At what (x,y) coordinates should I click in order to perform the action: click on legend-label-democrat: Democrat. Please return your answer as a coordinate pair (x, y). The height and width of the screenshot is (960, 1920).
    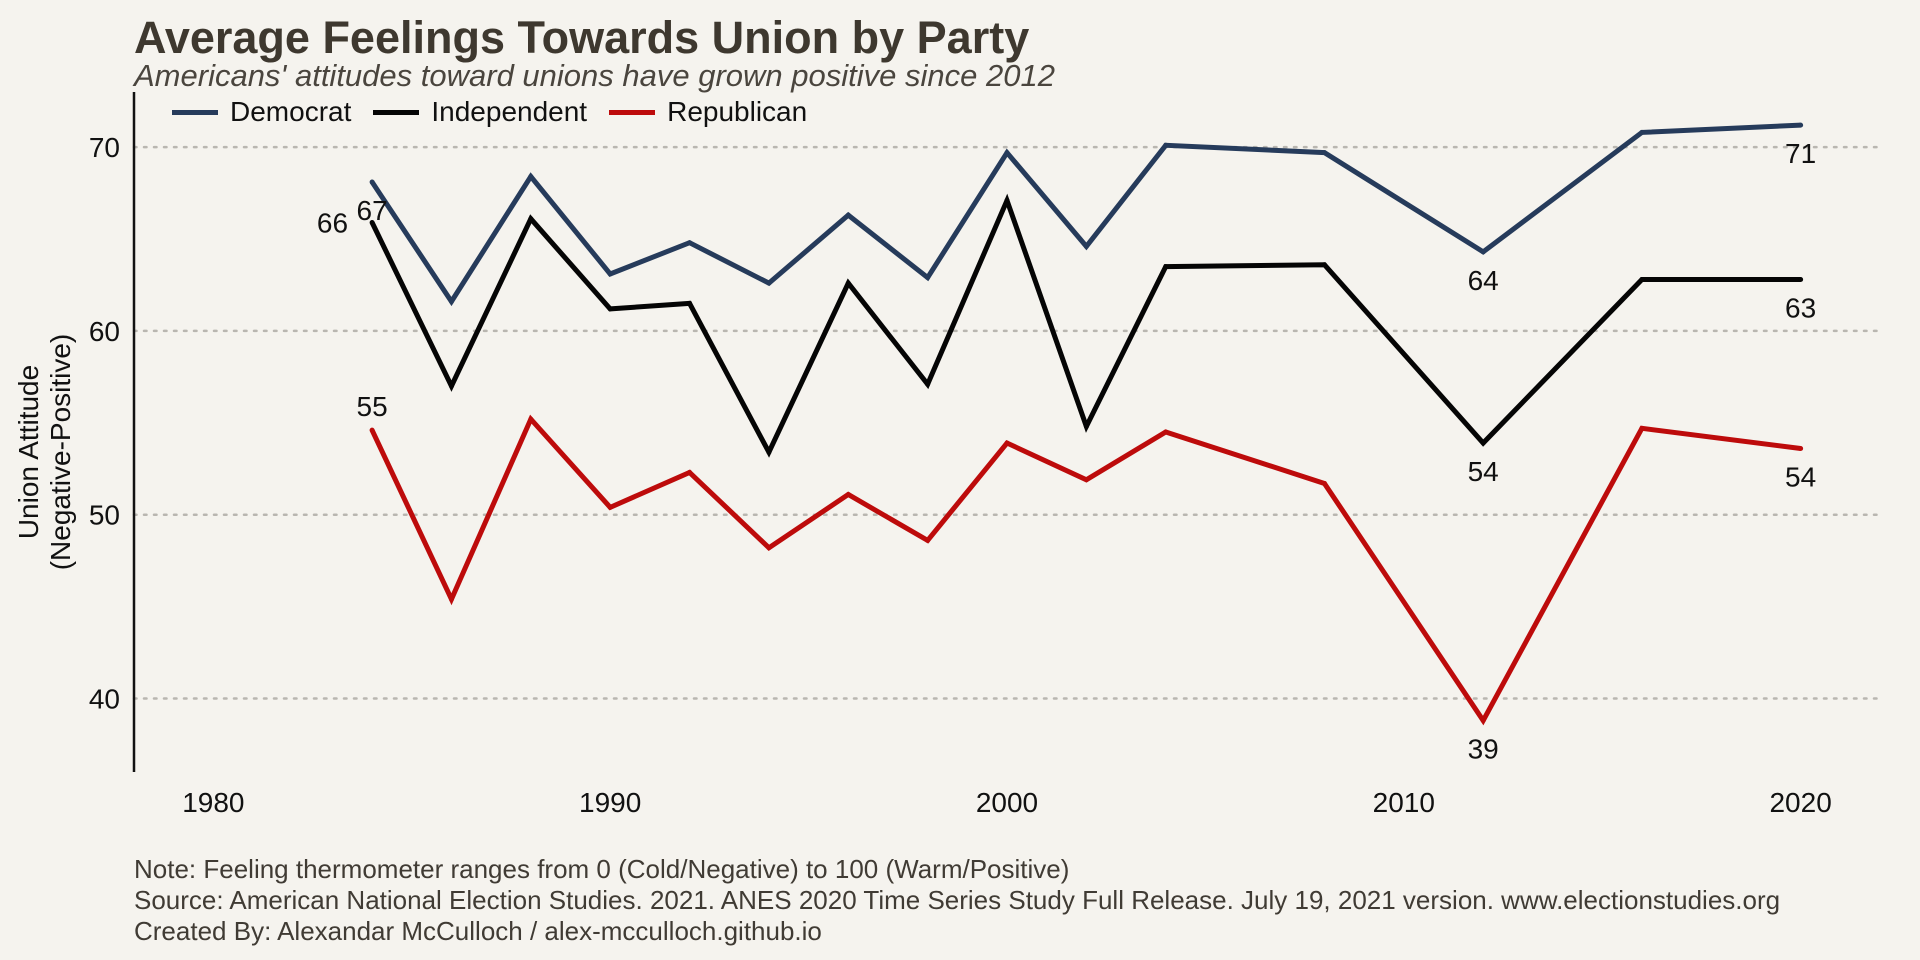
    Looking at the image, I should click on (291, 111).